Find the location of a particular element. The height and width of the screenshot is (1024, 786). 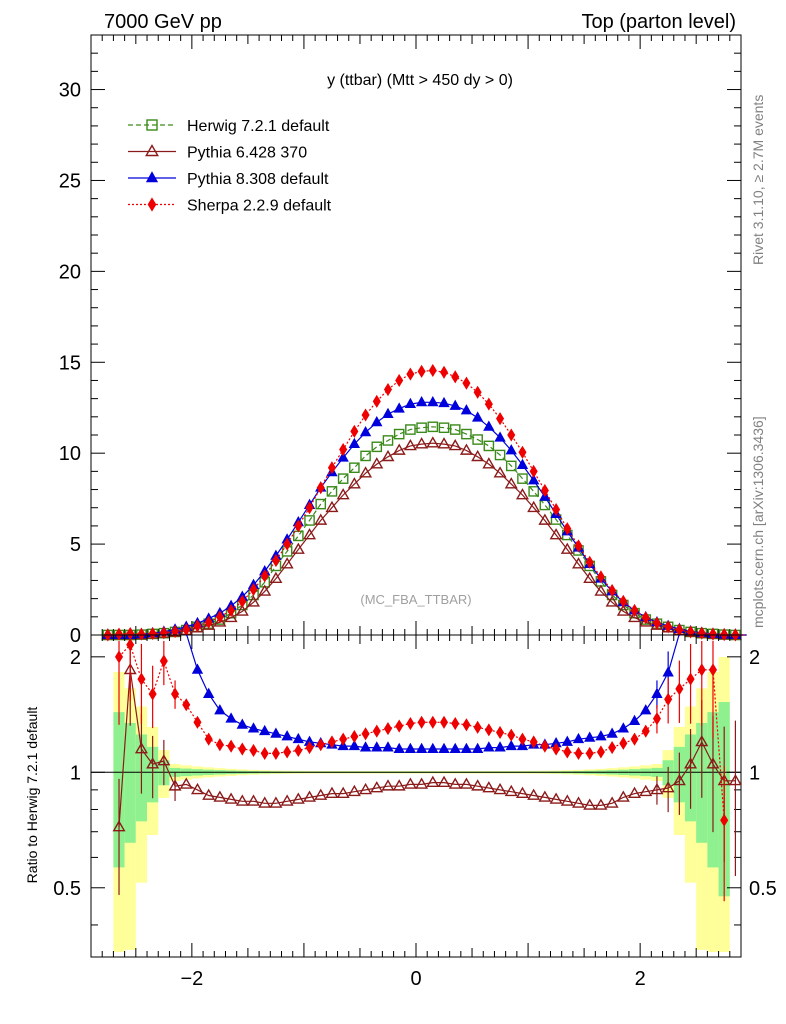

legend-marker is located at coordinates (152, 125).